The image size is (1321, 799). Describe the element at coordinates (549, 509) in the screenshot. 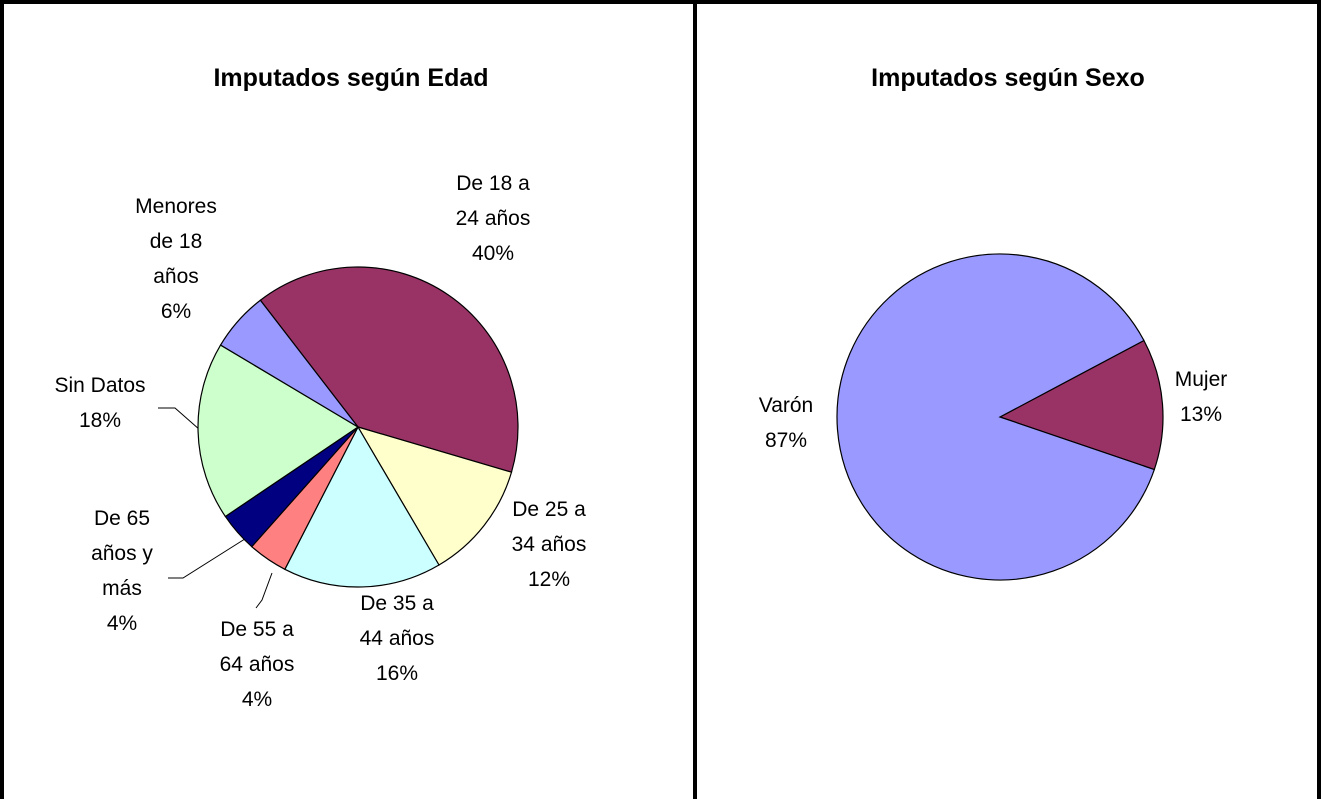

I see `label-line: De 25 a` at that location.